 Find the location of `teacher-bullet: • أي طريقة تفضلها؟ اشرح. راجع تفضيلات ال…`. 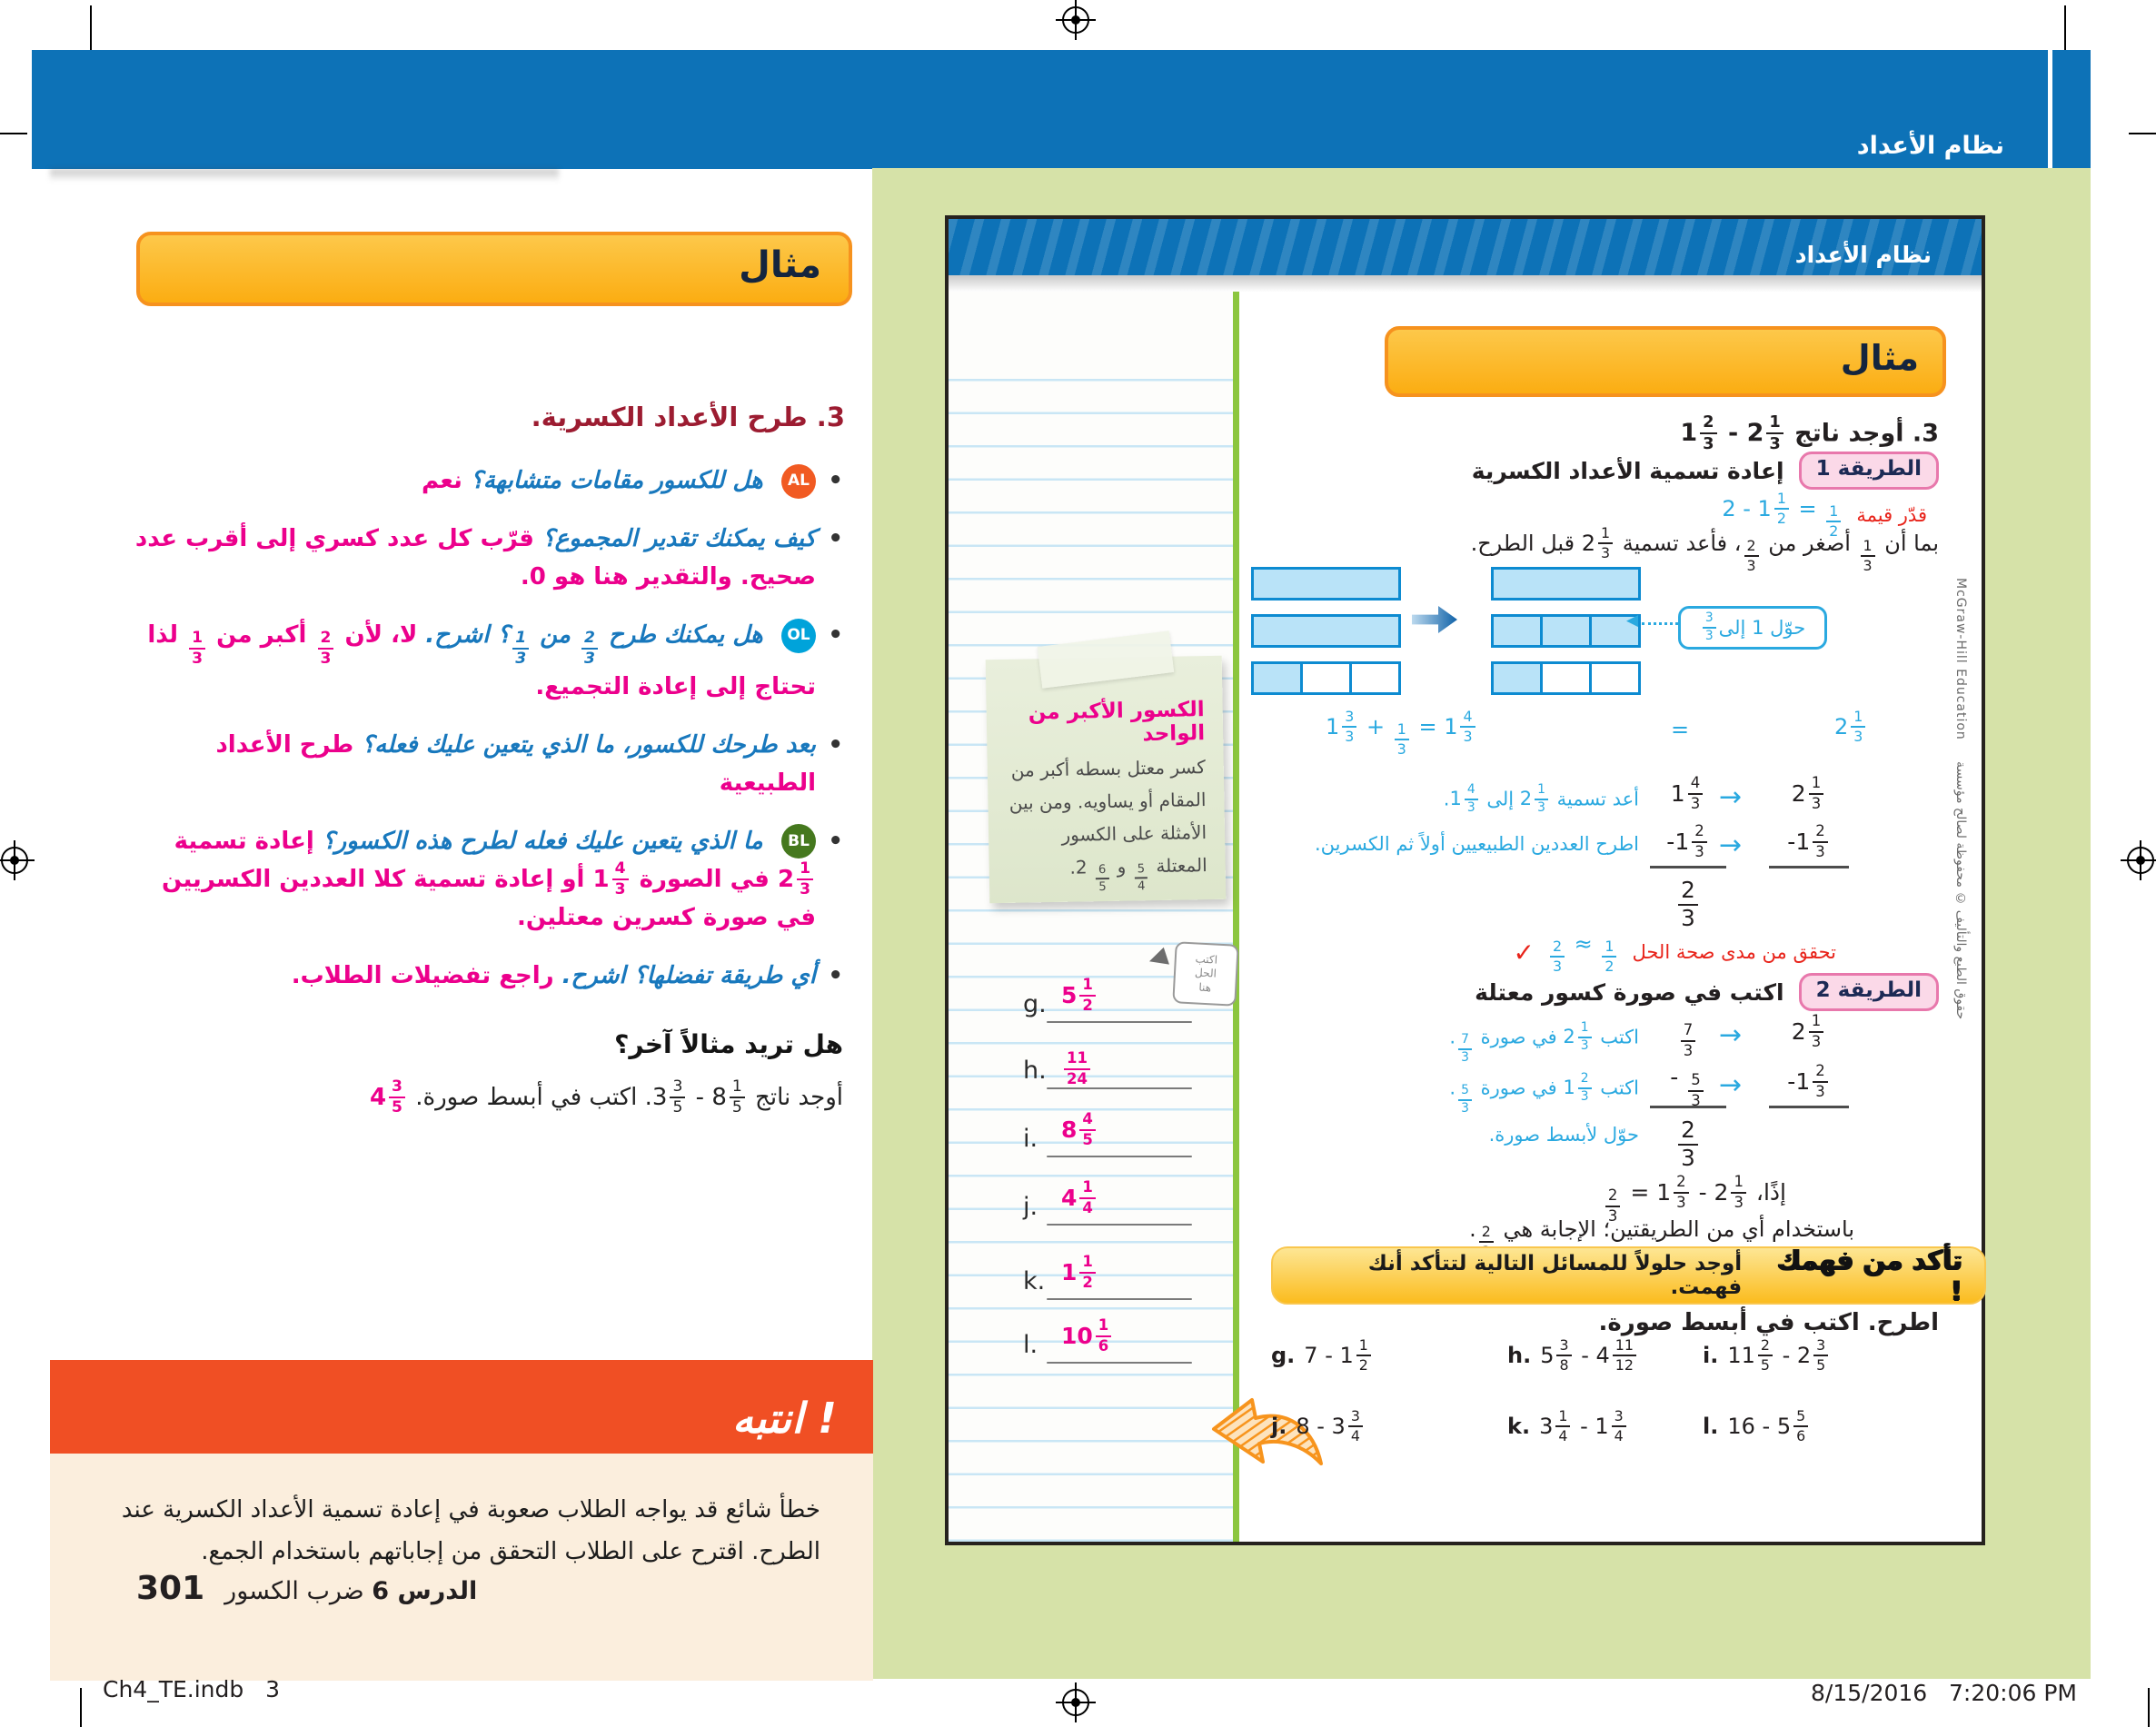

teacher-bullet: • أي طريقة تفضلها؟ اشرح. راجع تفضيلات ال… is located at coordinates (491, 976).